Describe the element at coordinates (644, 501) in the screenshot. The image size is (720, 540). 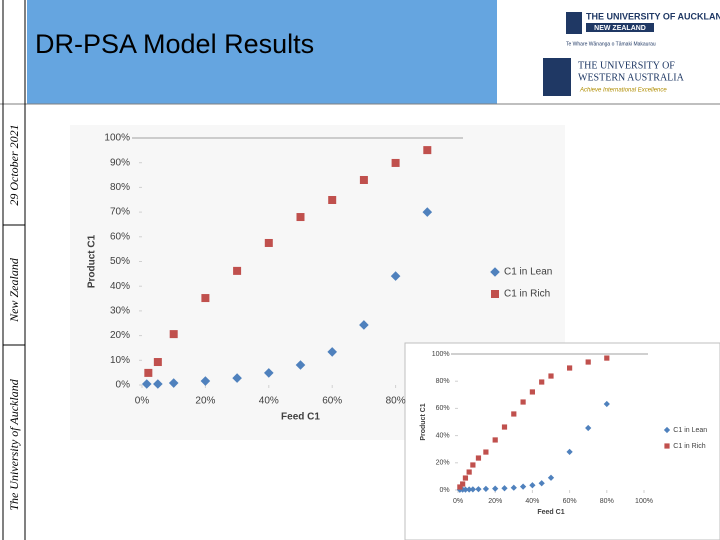
I see `x-tick-label: 100%` at that location.